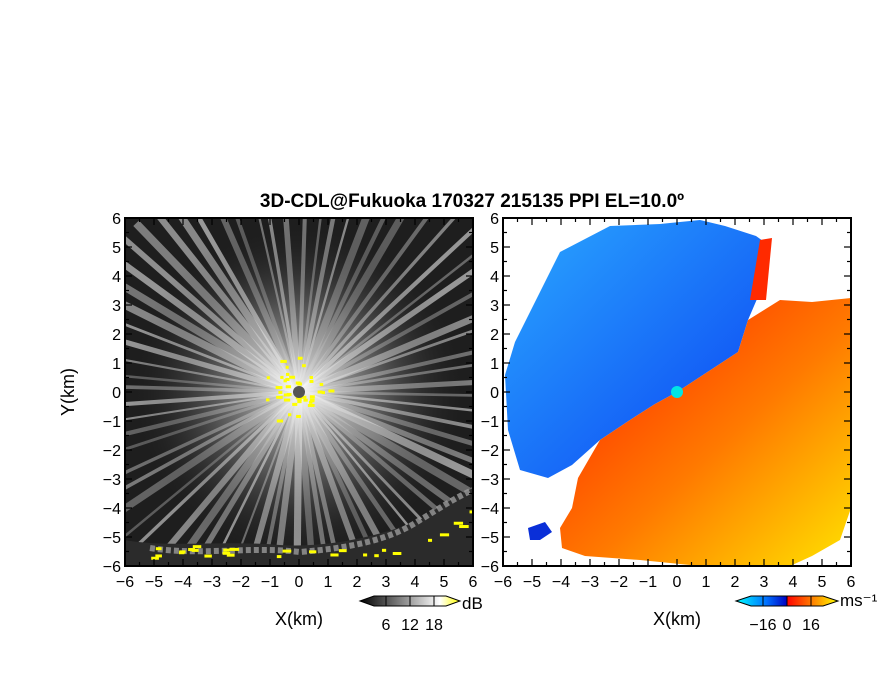 This screenshot has width=880, height=685. I want to click on x-tick-label: −6, so click(125, 582).